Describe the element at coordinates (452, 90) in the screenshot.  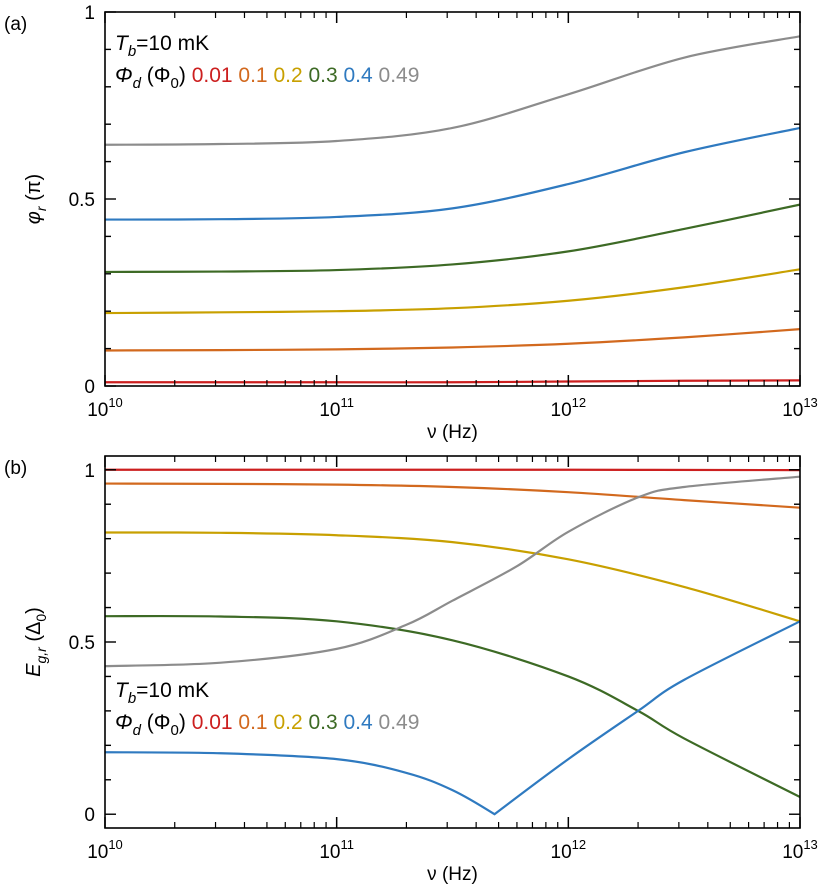
I see `series-line-0.49` at that location.